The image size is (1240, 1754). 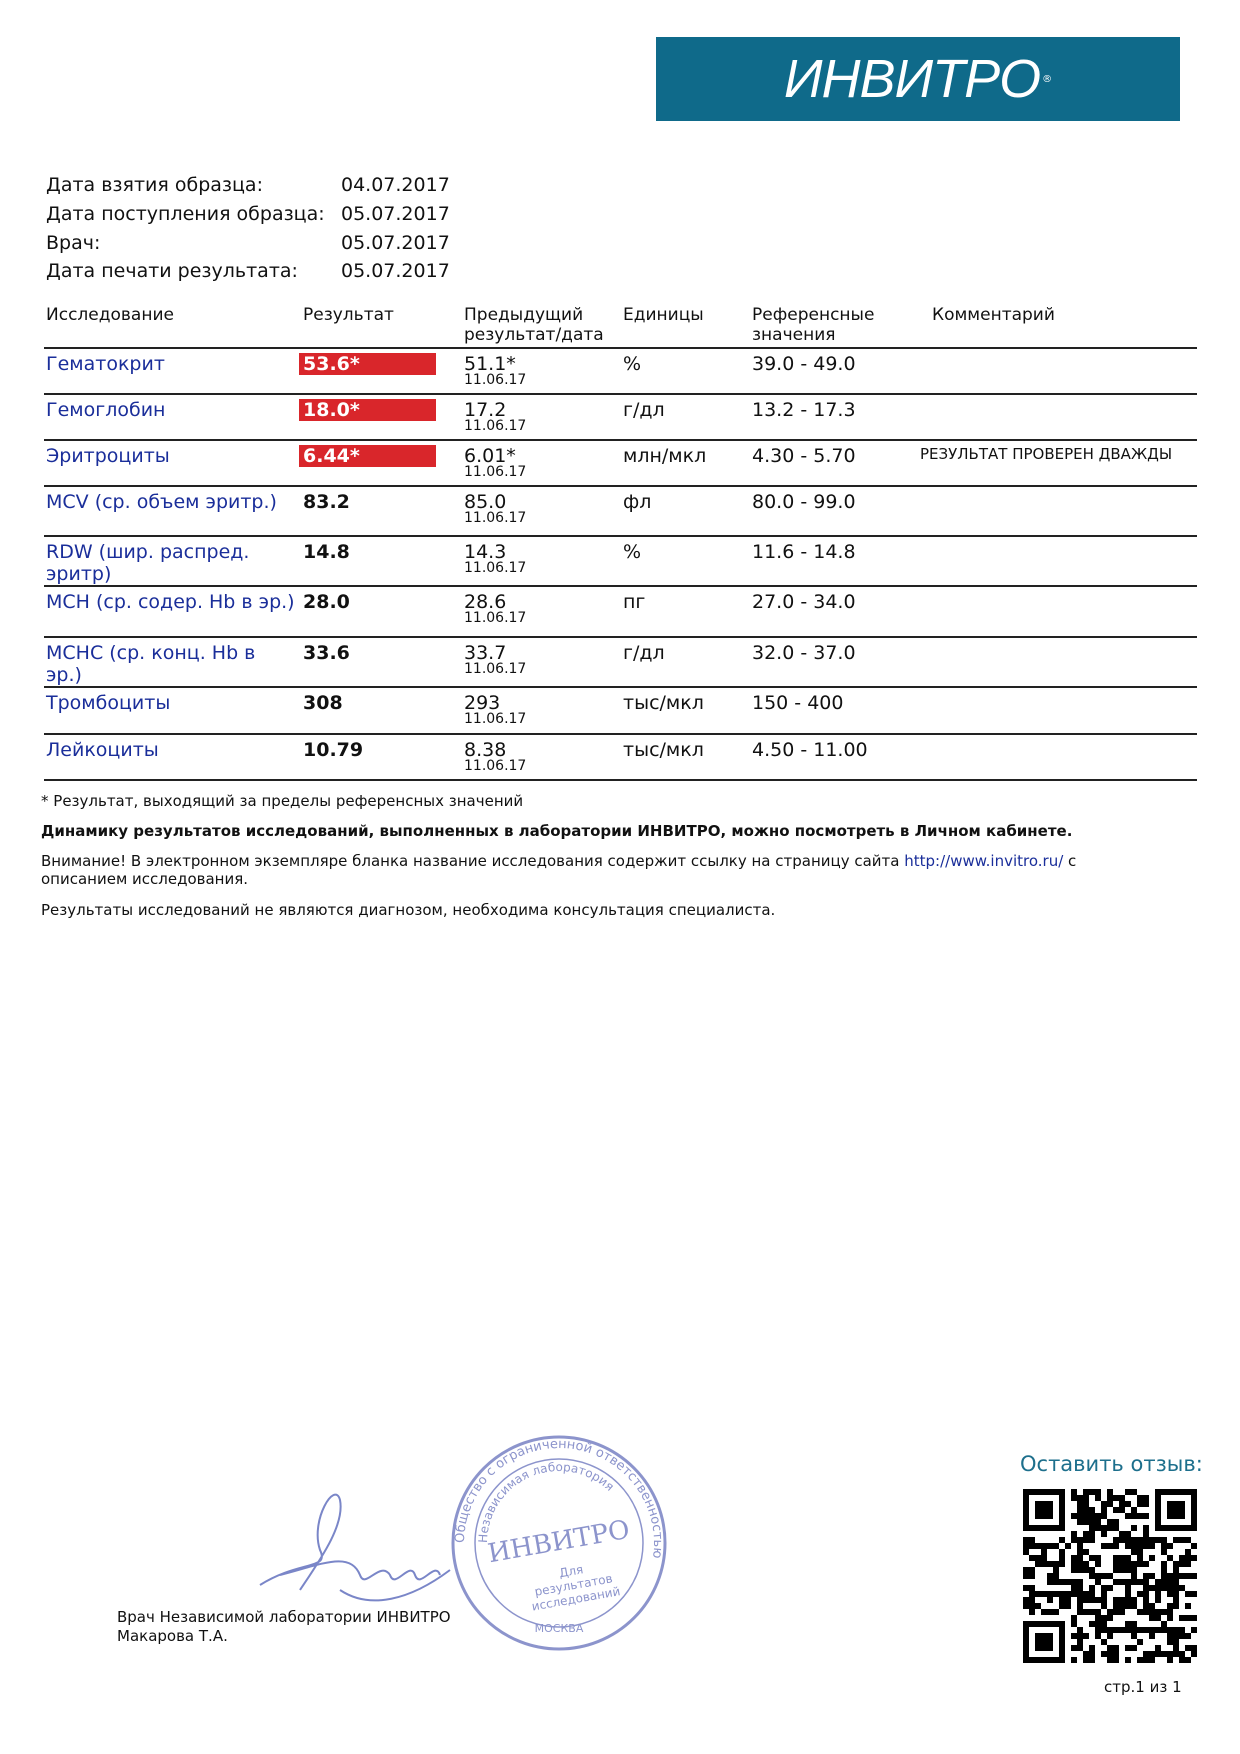 I want to click on reference-range: 4.30 - 5.70, so click(x=804, y=456).